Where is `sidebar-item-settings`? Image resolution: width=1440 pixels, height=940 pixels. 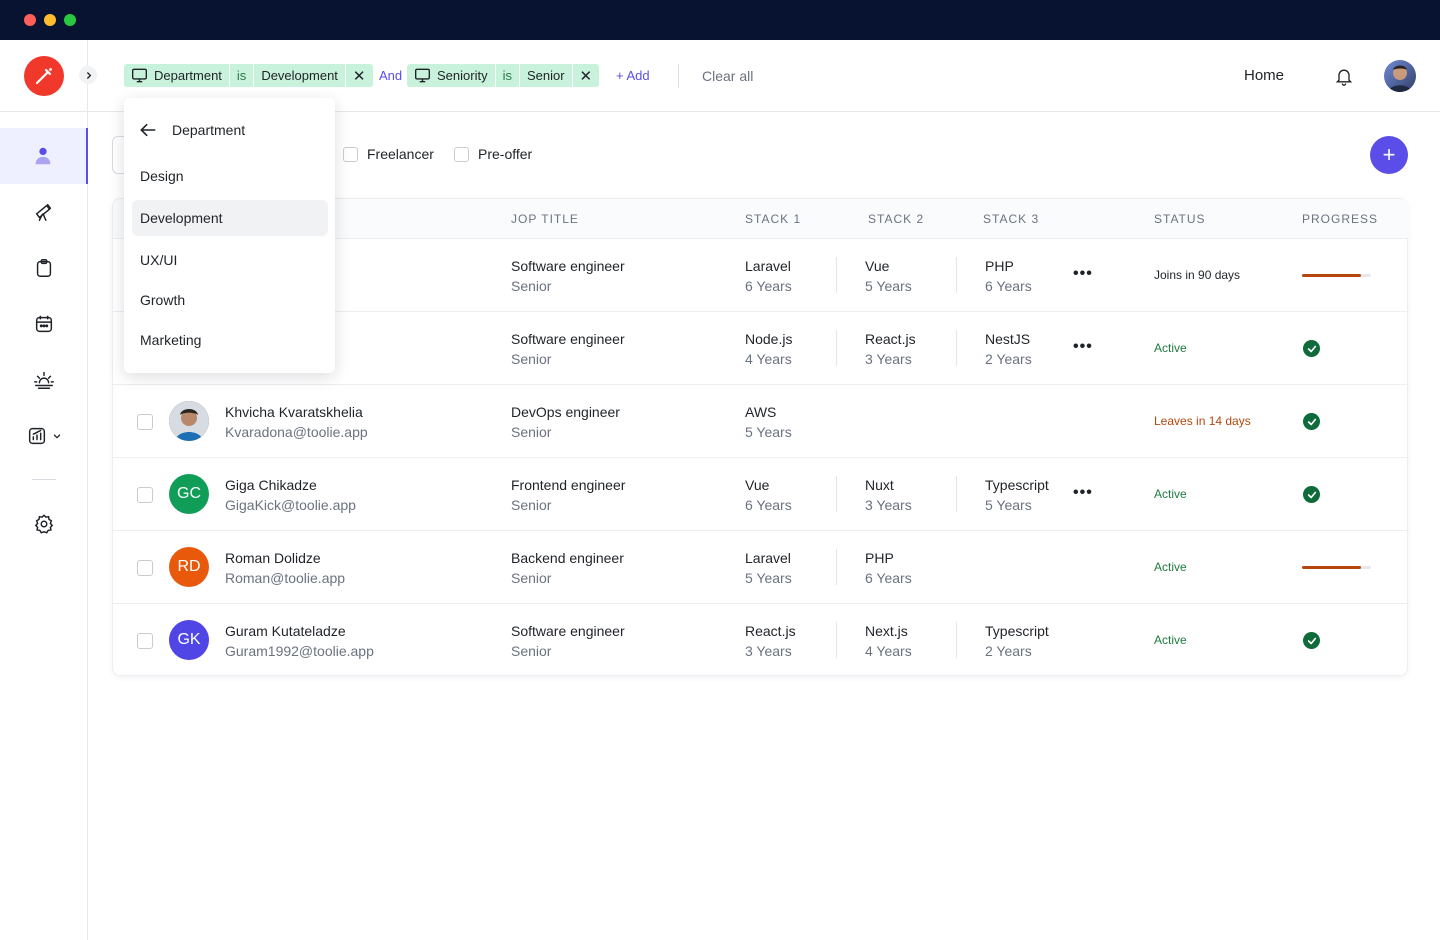 sidebar-item-settings is located at coordinates (44, 524).